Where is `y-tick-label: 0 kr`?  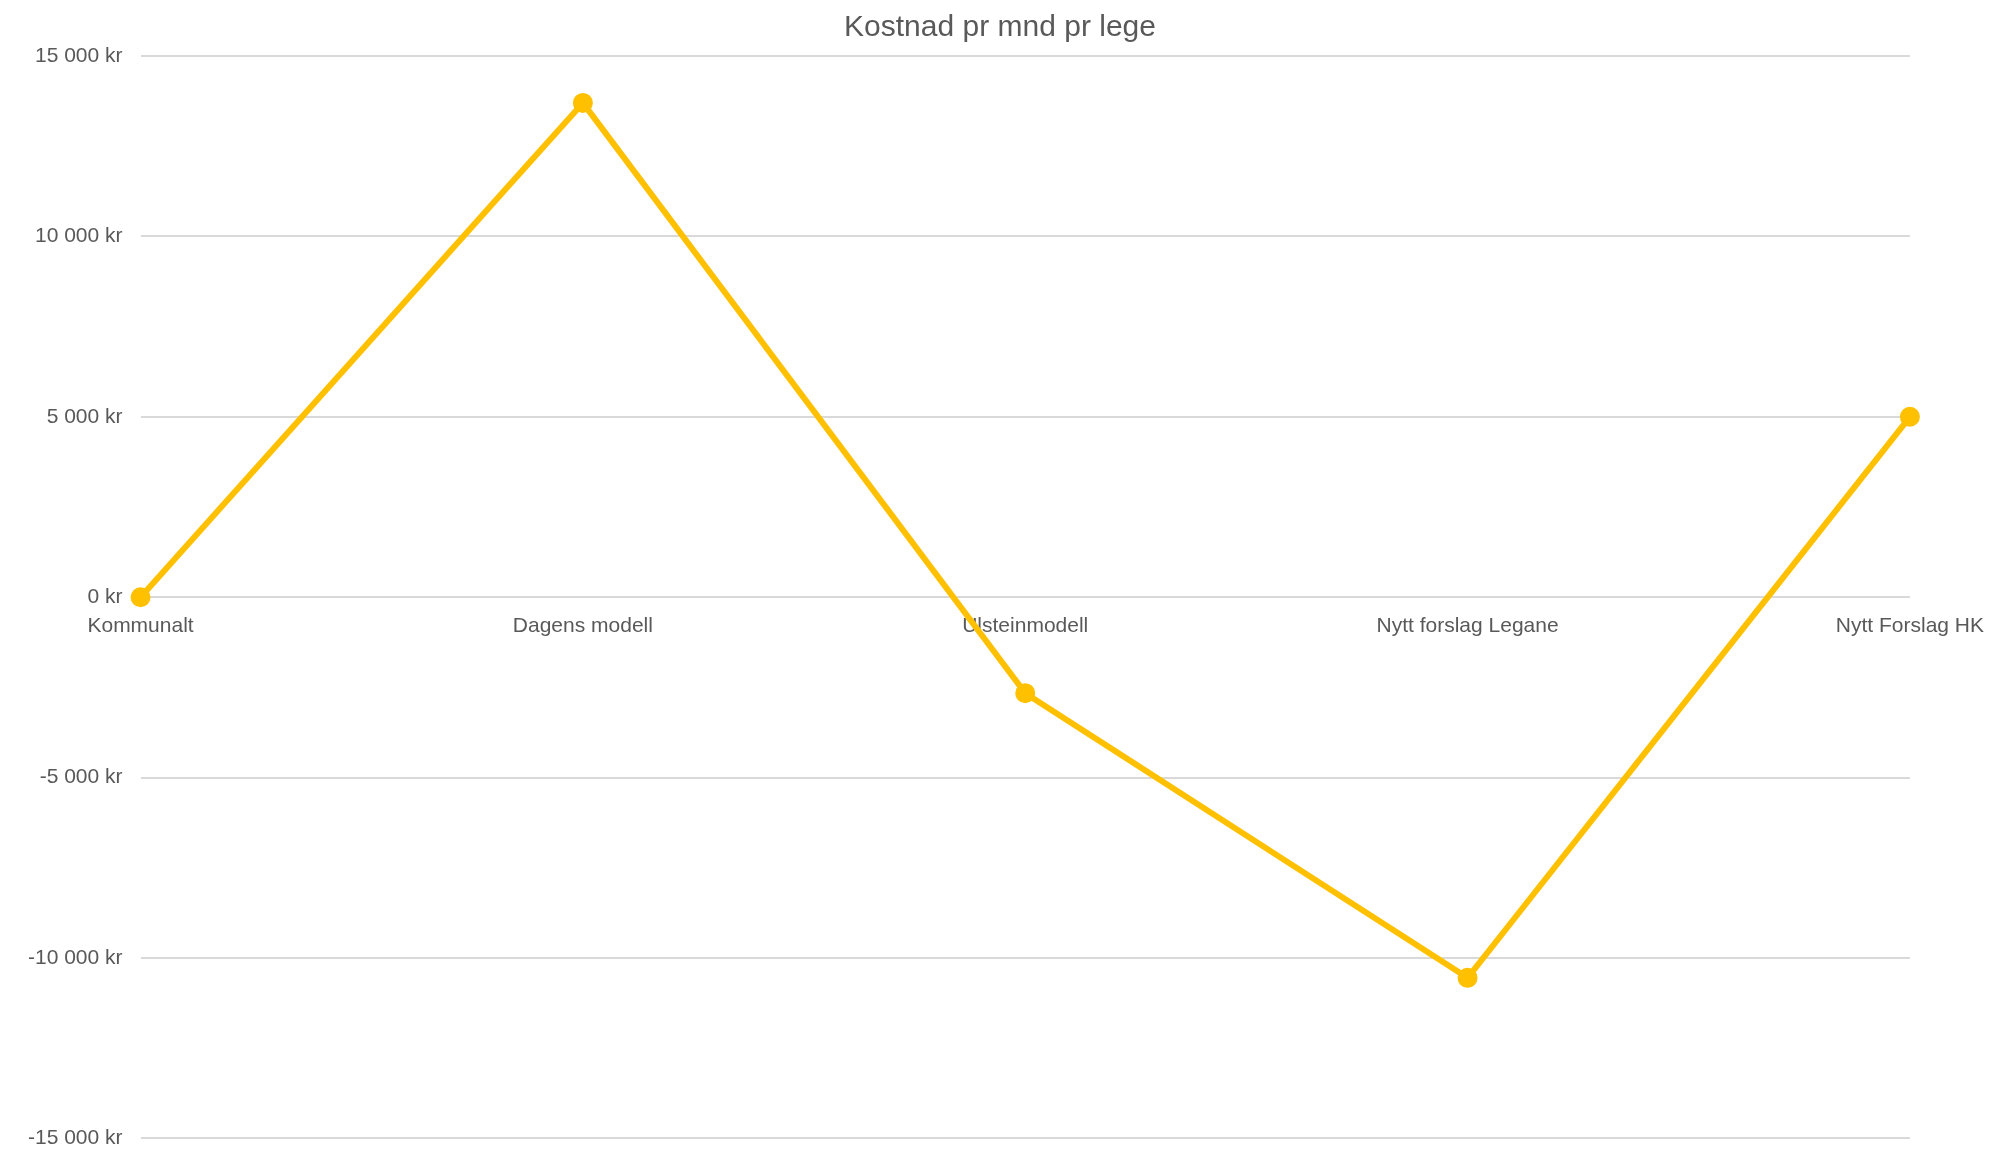
y-tick-label: 0 kr is located at coordinates (105, 595).